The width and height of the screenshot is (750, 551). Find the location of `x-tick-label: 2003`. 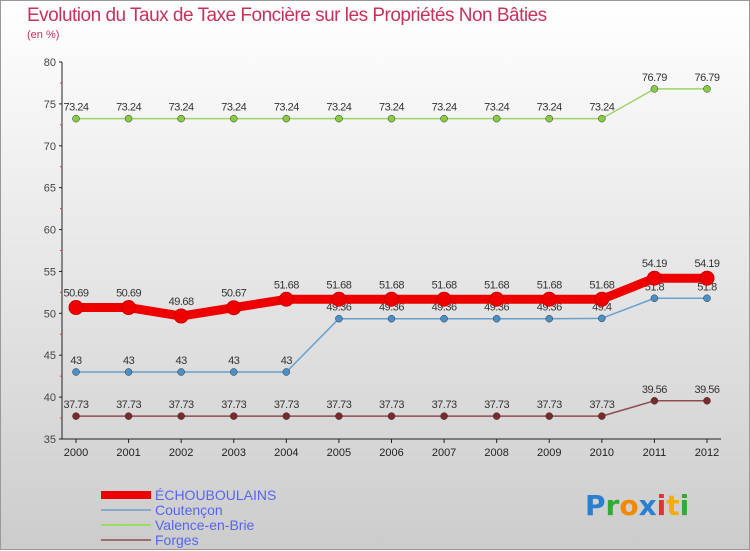

x-tick-label: 2003 is located at coordinates (234, 453).